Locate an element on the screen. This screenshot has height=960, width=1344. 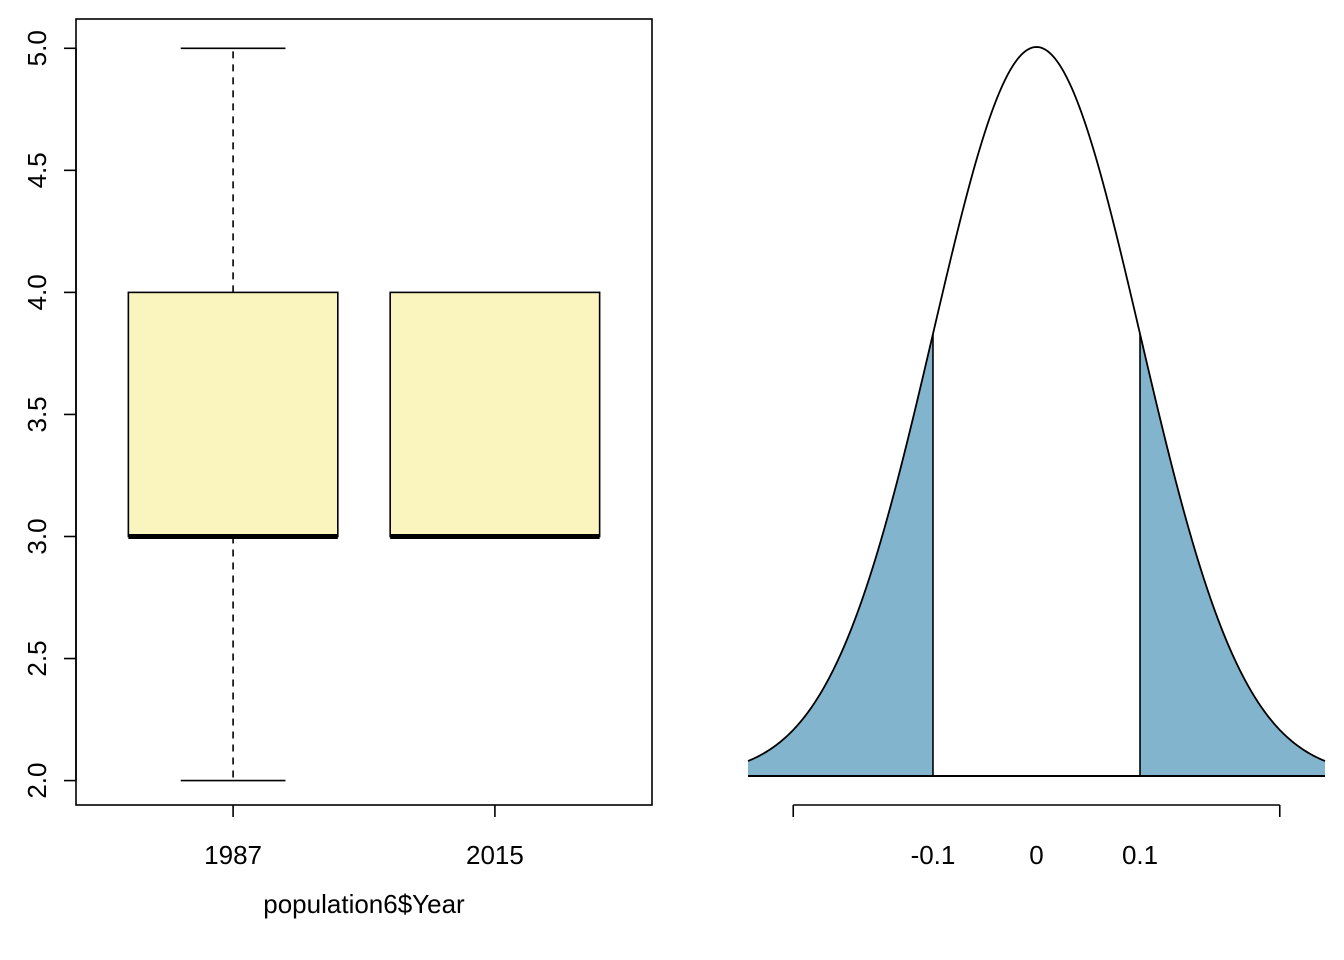
boxplot-y-axis: 2.0 2.5 3.0 3.5 4.0 4.5 5.0 is located at coordinates (49, 414).